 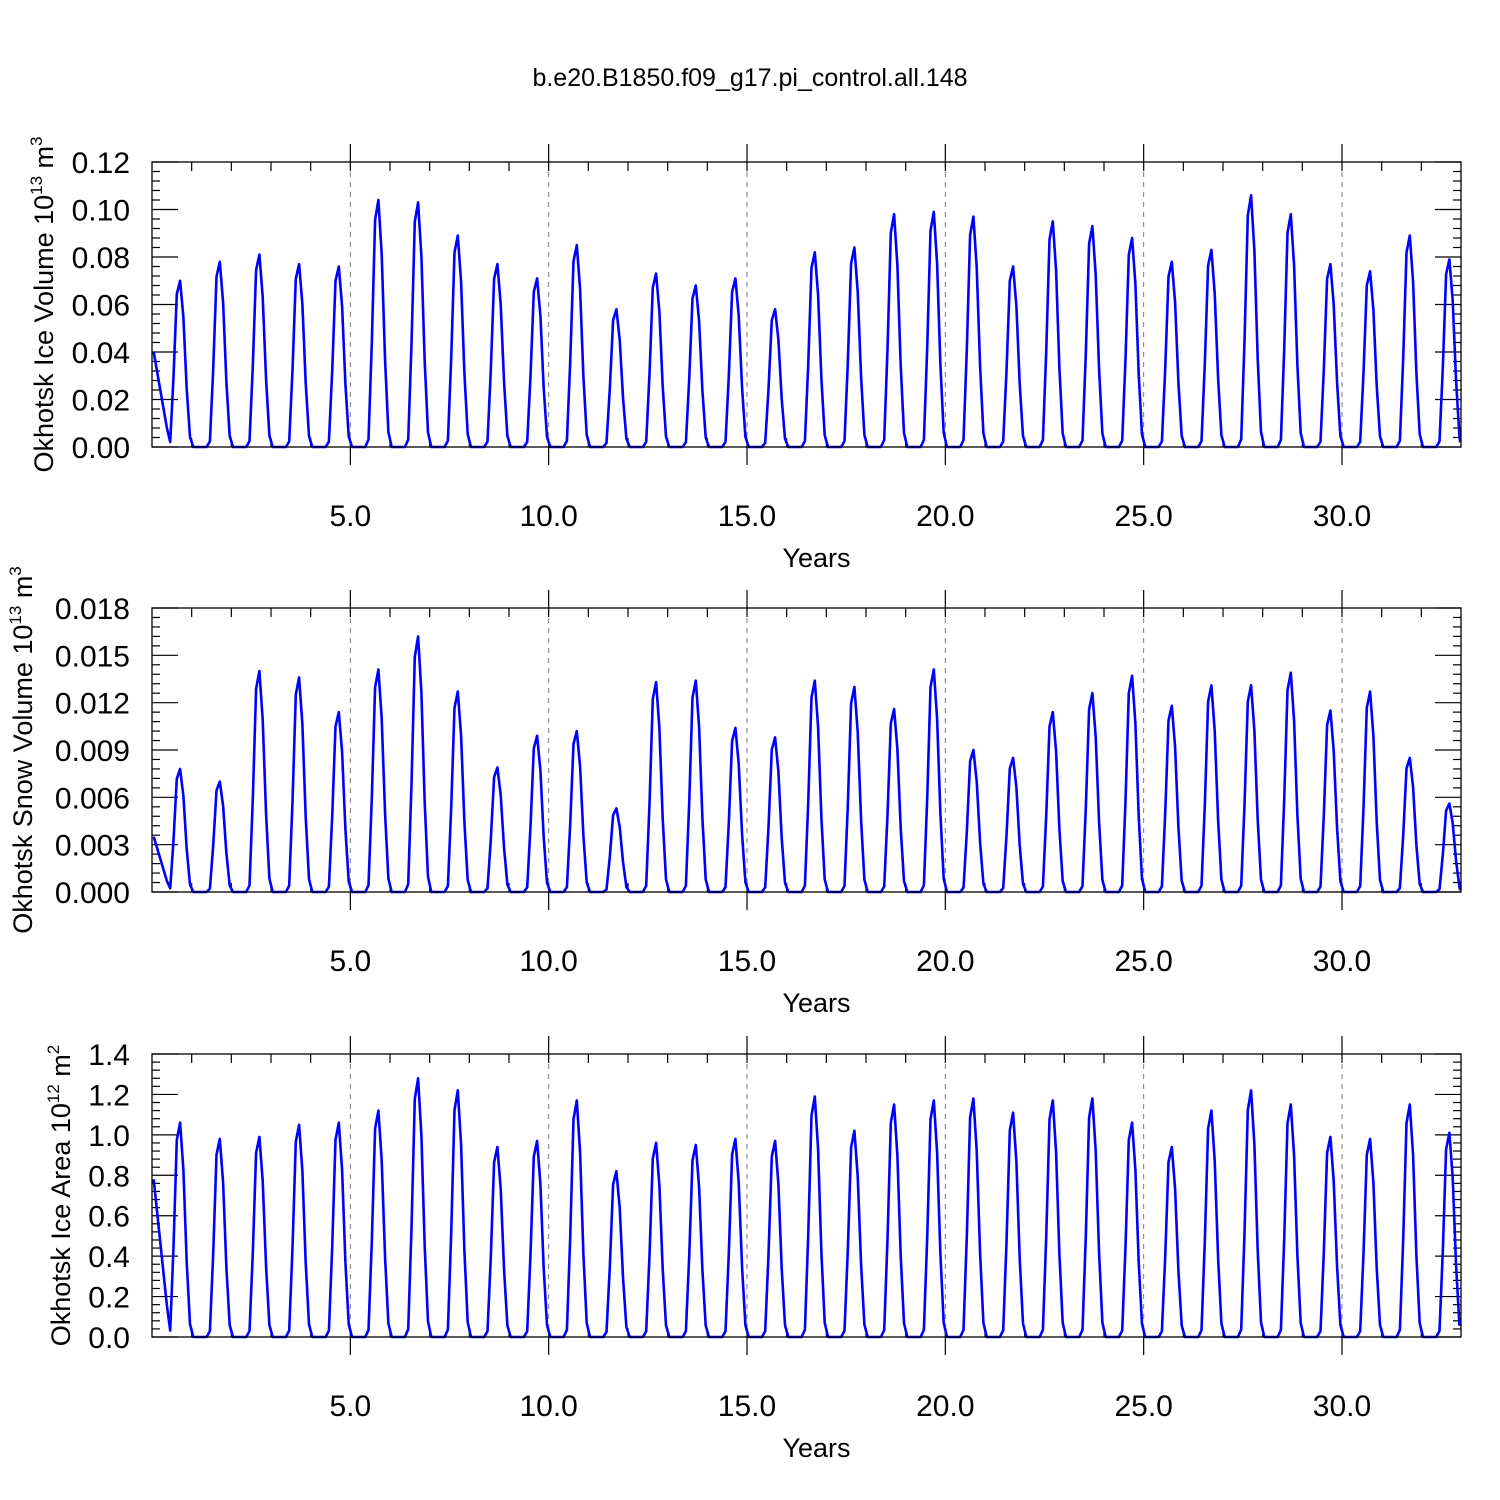 What do you see at coordinates (101, 258) in the screenshot?
I see `y-tick-label: 0.08` at bounding box center [101, 258].